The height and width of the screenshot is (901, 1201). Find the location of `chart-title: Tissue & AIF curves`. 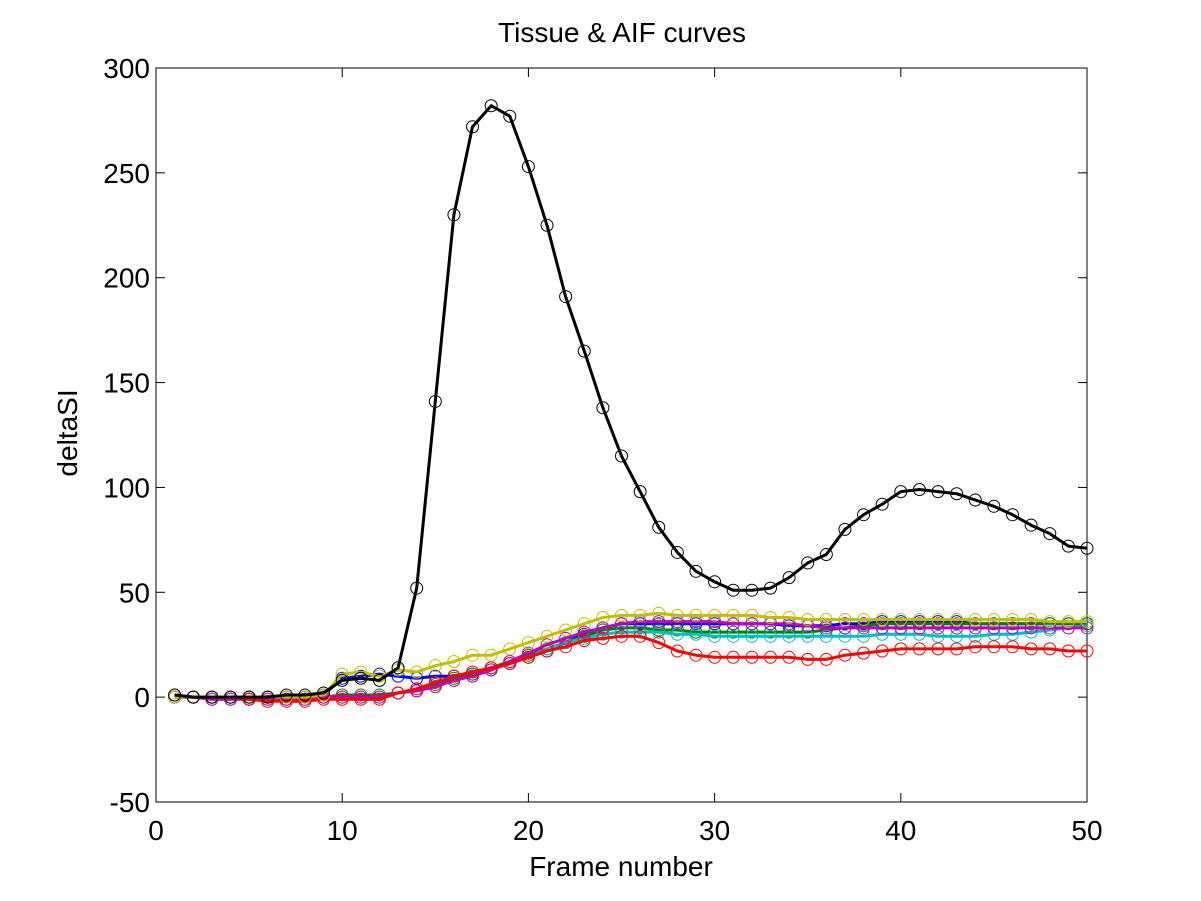

chart-title: Tissue & AIF curves is located at coordinates (622, 32).